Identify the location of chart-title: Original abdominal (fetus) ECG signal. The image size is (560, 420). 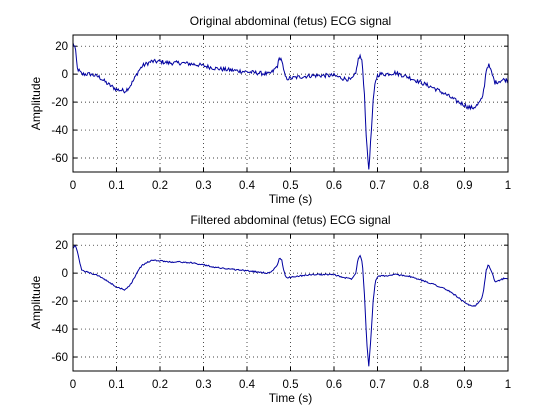
(290, 21).